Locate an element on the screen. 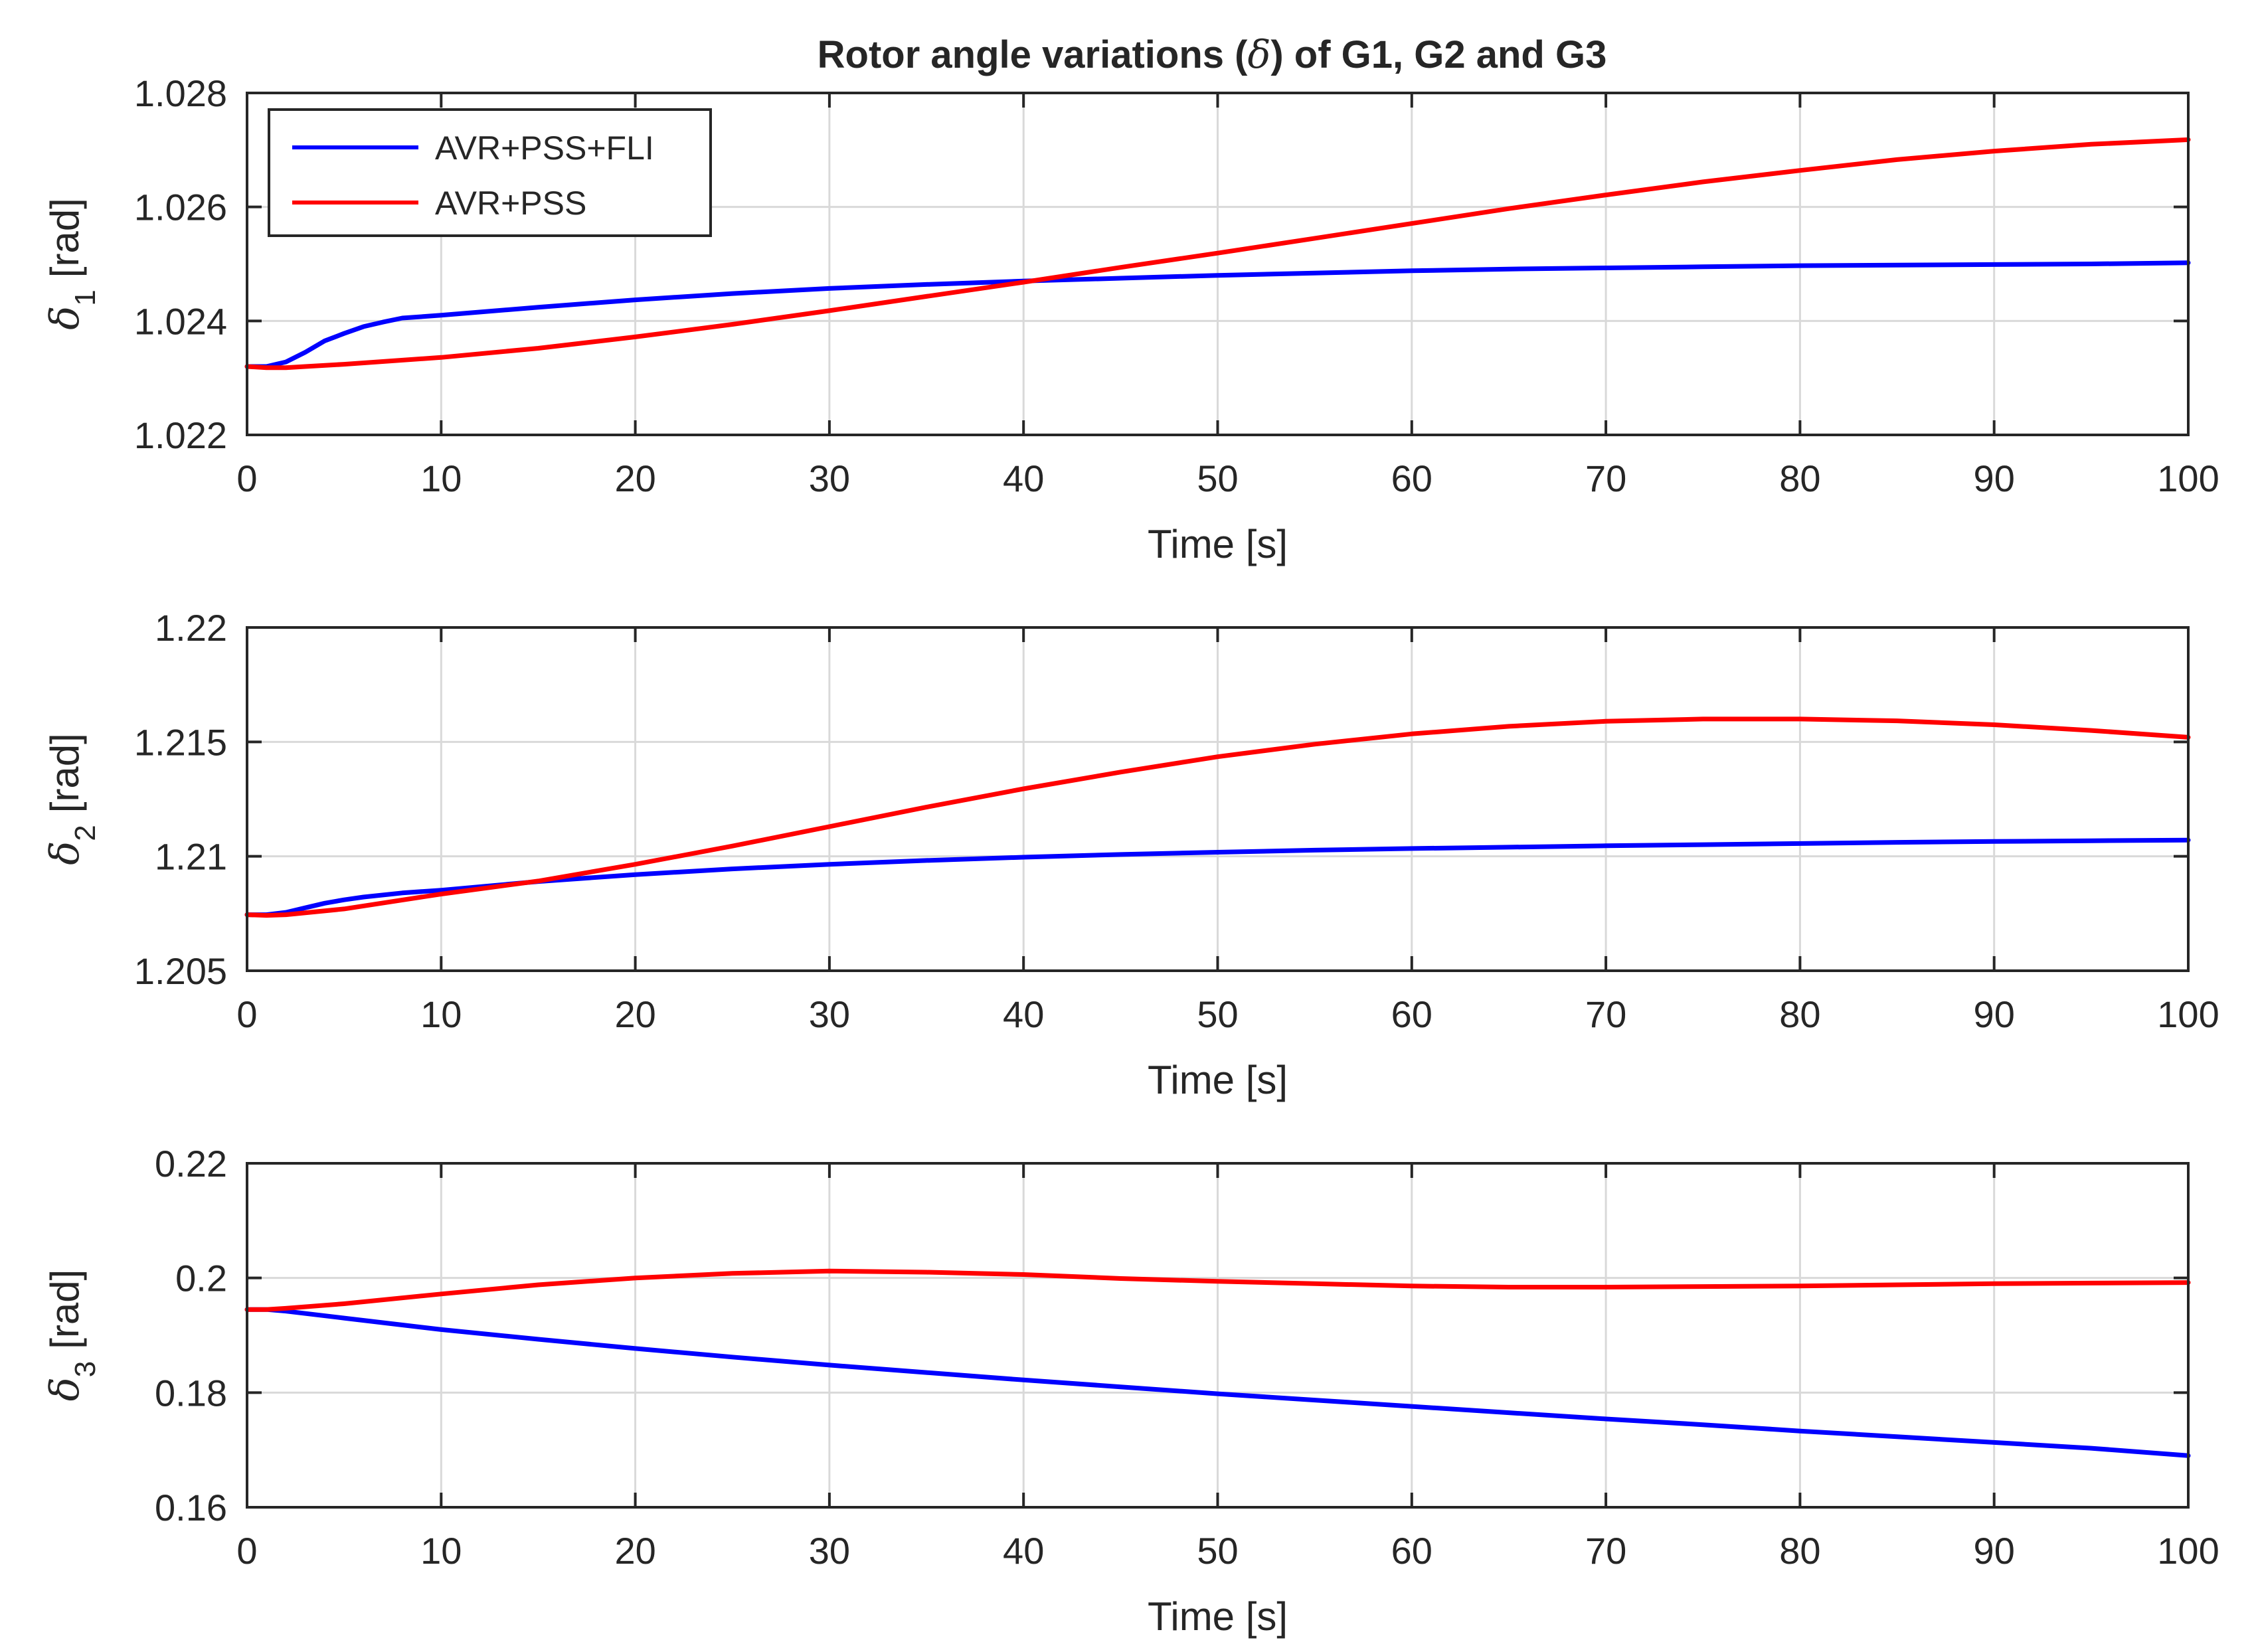 Image resolution: width=2254 pixels, height=1652 pixels. y-tick-label: 0.16 is located at coordinates (191, 1507).